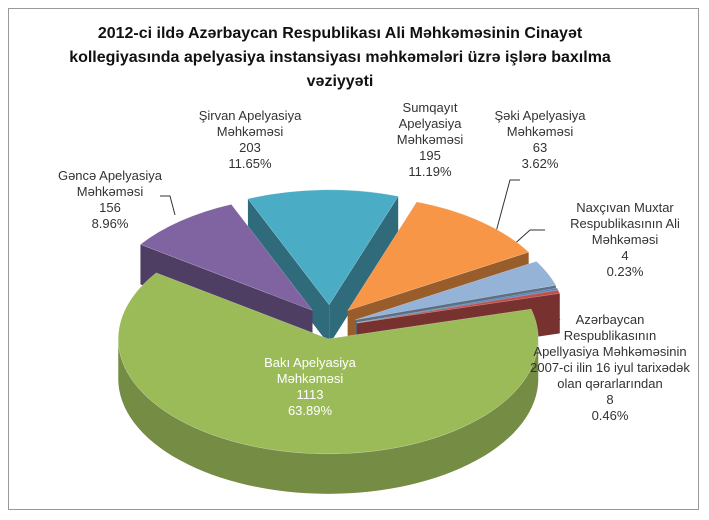  I want to click on label-name: Şirvan Apelyasiya Məhkəməsi, so click(250, 123).